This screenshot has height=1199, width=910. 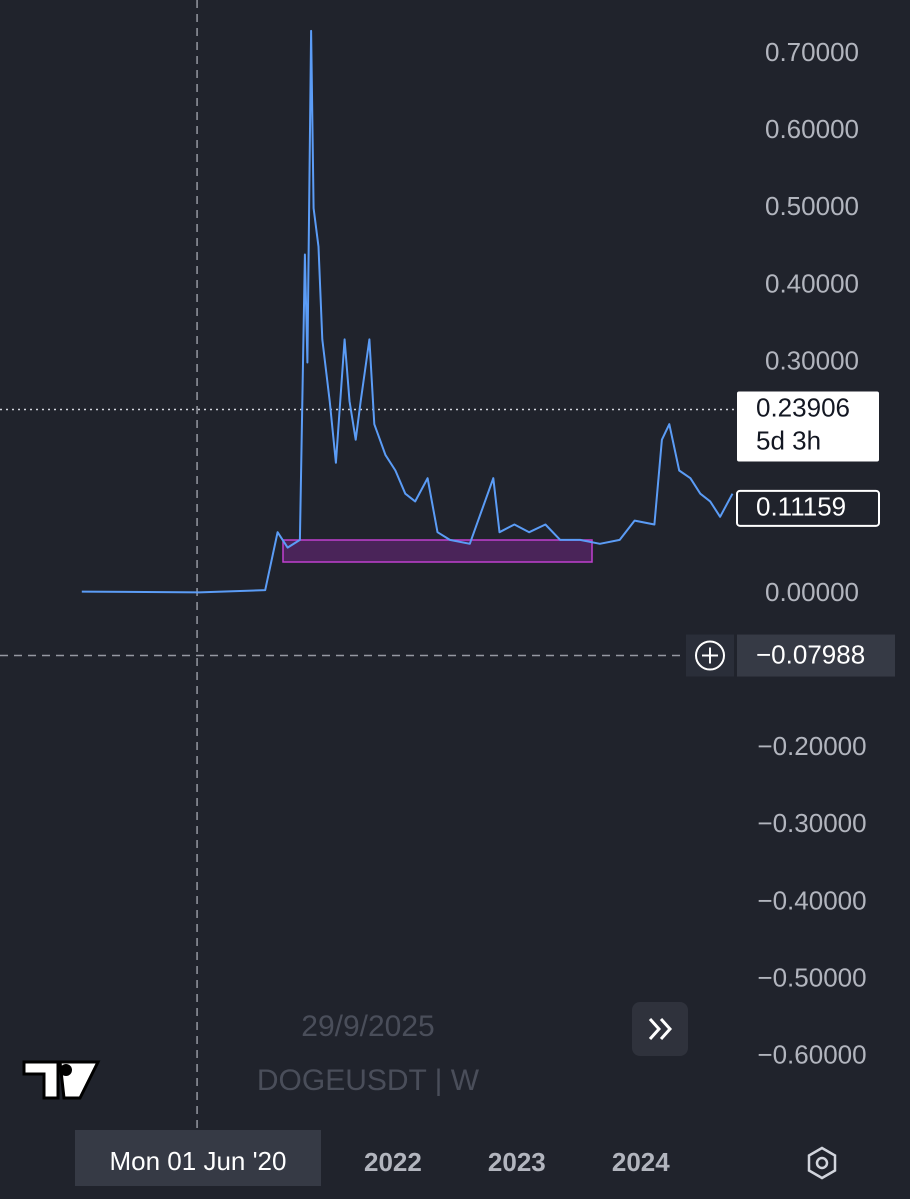 What do you see at coordinates (367, 1026) in the screenshot?
I see `watermark-date: 29/9/2025` at bounding box center [367, 1026].